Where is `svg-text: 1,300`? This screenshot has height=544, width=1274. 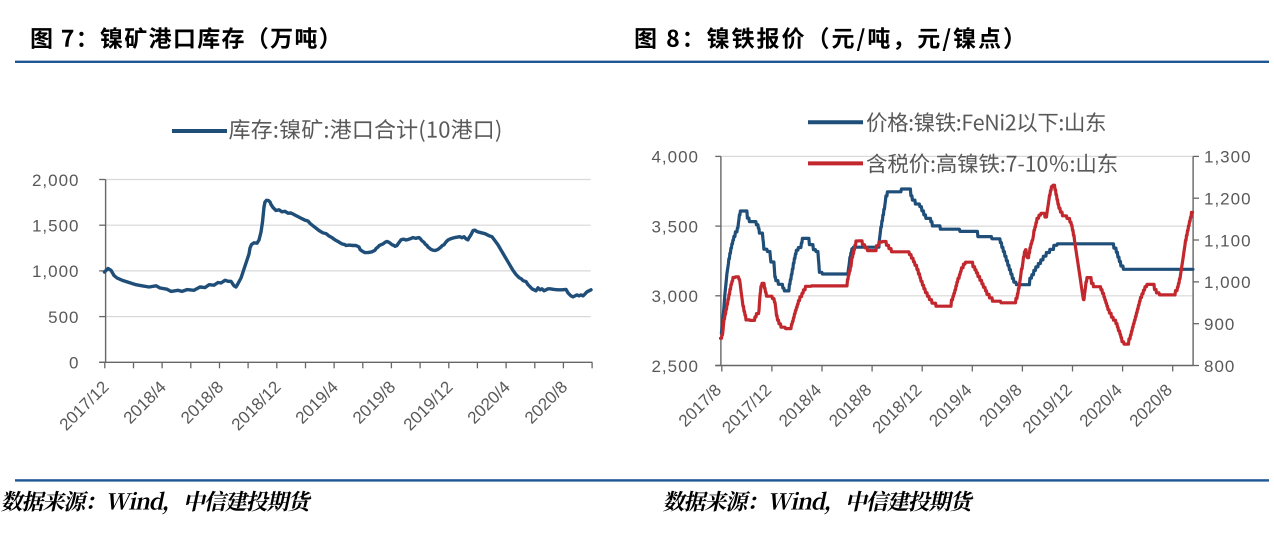 svg-text: 1,300 is located at coordinates (1228, 157).